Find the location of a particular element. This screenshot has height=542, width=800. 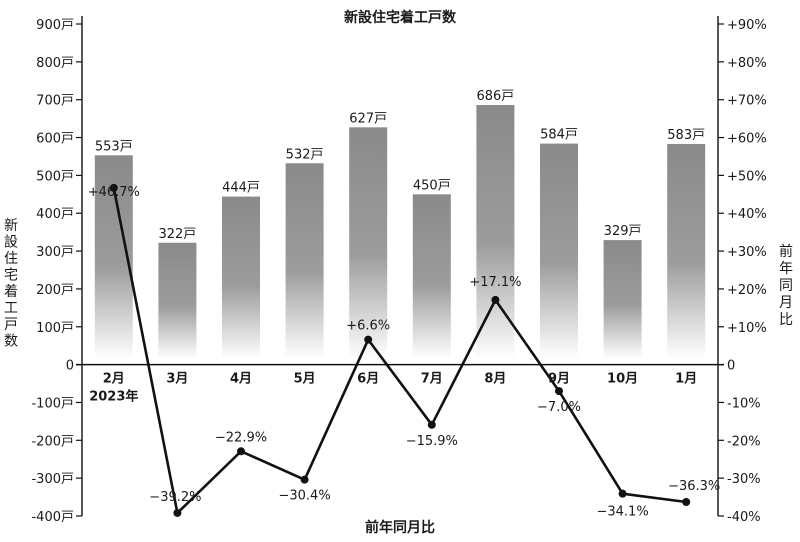

yoy-value-label: −30.4% is located at coordinates (304, 496).